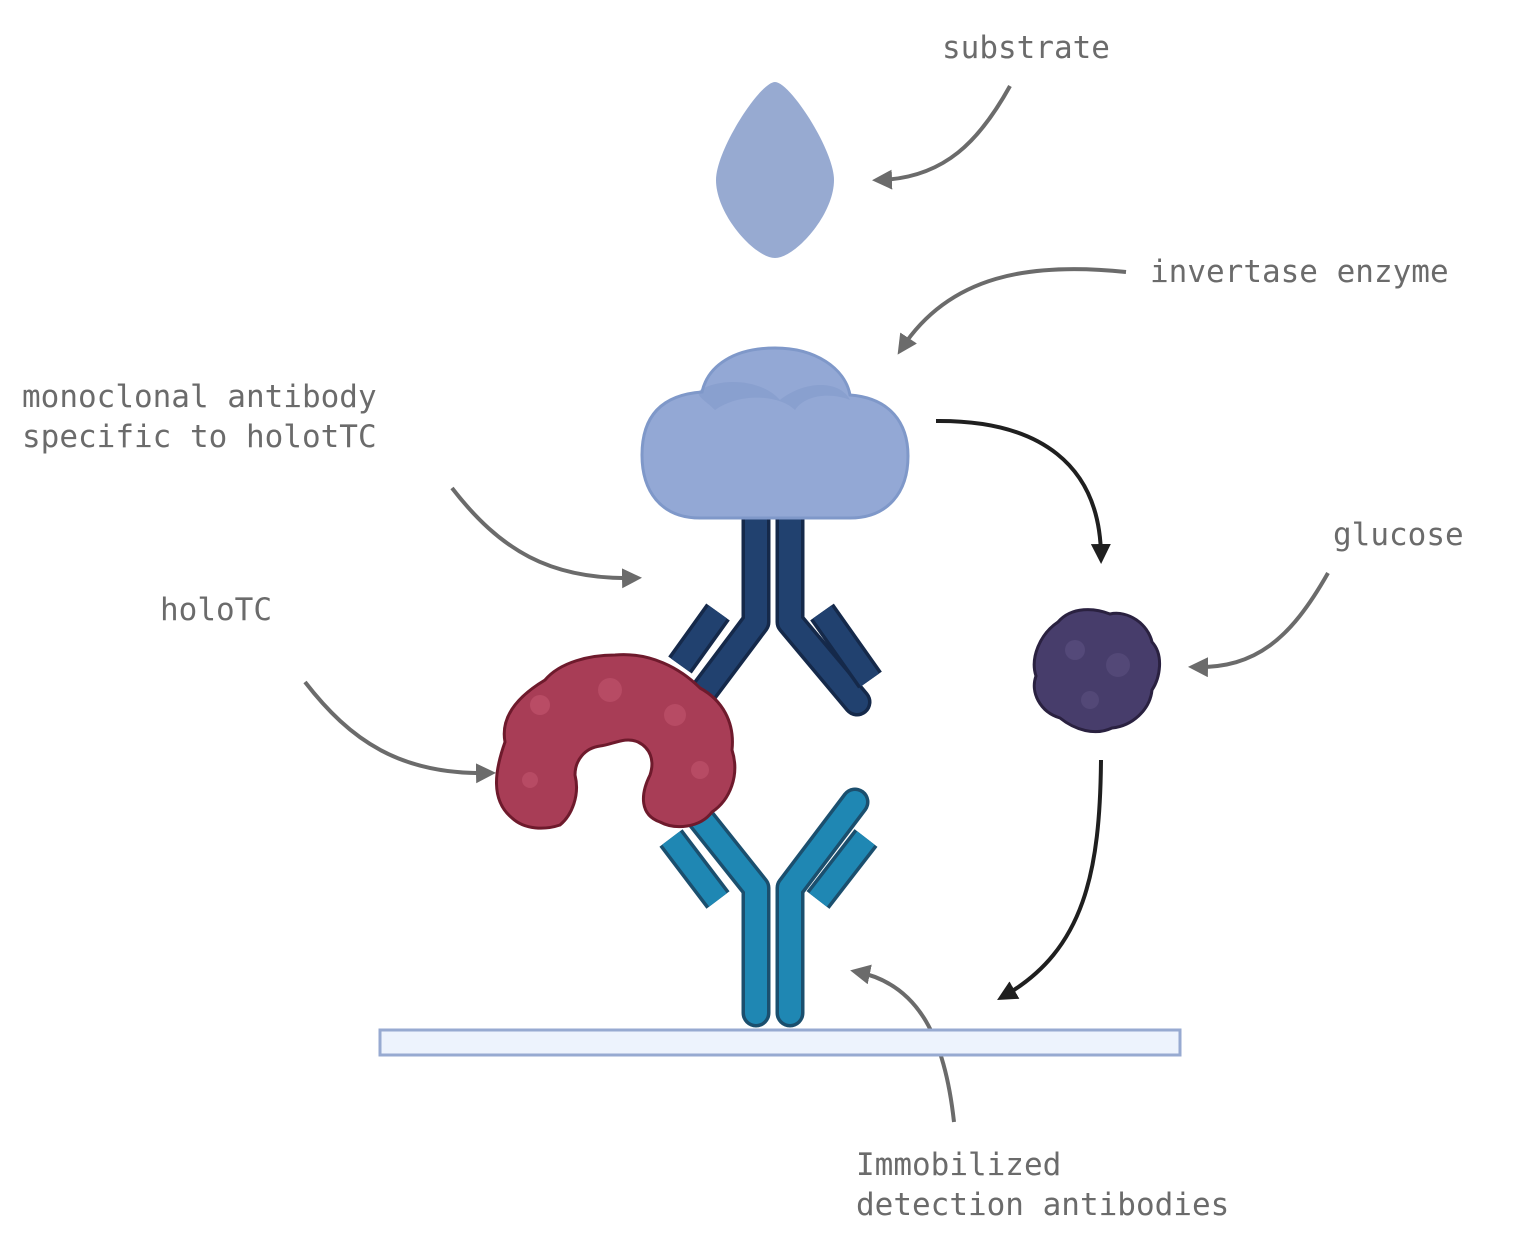 Image resolution: width=1518 pixels, height=1240 pixels. Describe the element at coordinates (1026, 48) in the screenshot. I see `label-substrate: substrate` at that location.